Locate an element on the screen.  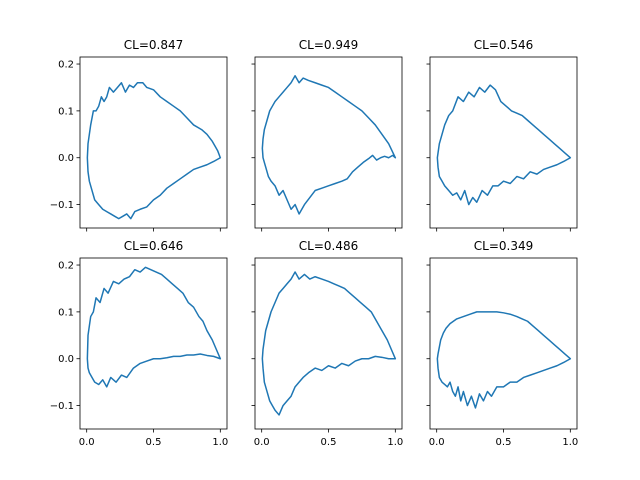
subplot-title: CL=0.949 is located at coordinates (328, 45).